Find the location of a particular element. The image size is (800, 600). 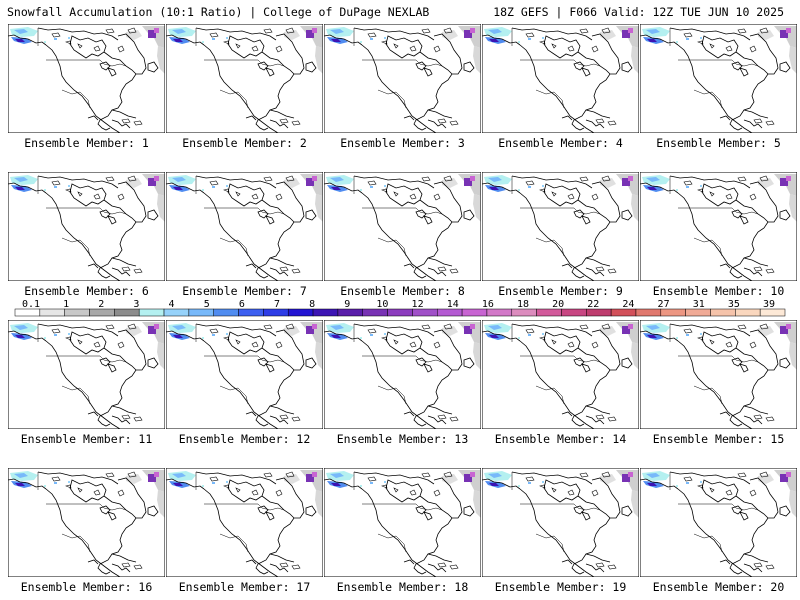

ensemble-member-label: Ensemble Member: 2 is located at coordinates (244, 143).